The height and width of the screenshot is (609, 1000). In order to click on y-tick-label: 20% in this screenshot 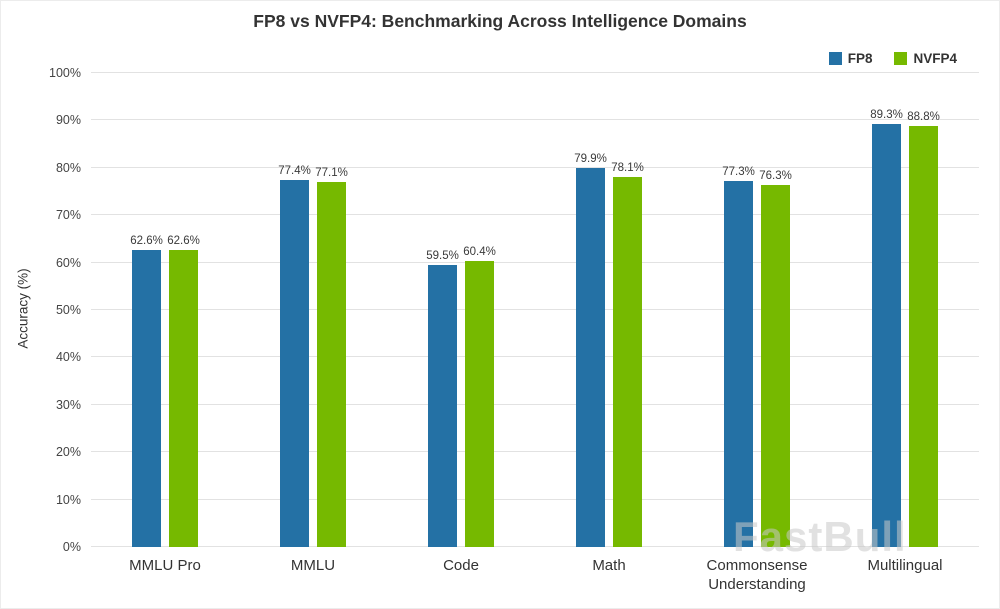, I will do `click(68, 452)`.